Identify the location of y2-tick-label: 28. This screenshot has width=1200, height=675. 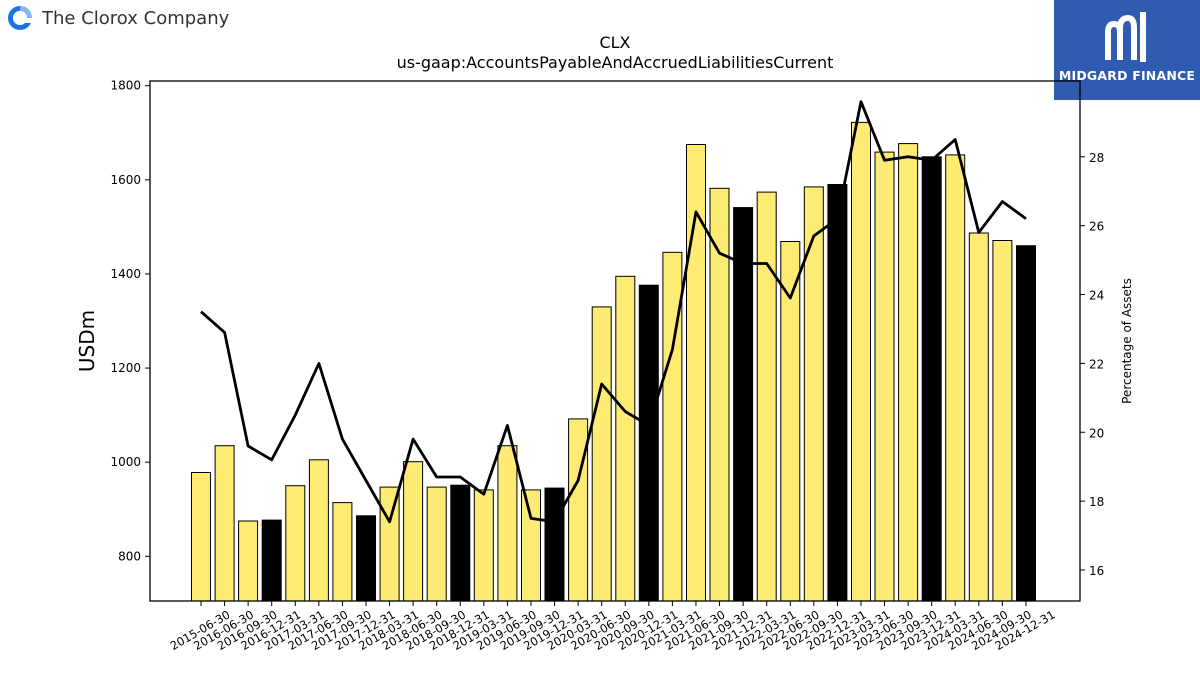
(1096, 158).